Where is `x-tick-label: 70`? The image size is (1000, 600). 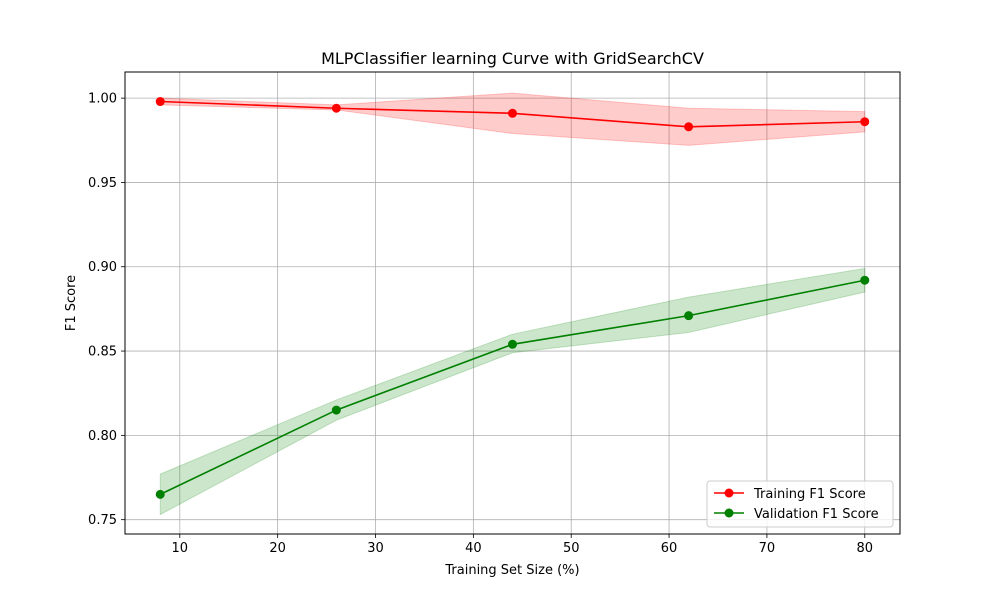
x-tick-label: 70 is located at coordinates (767, 548).